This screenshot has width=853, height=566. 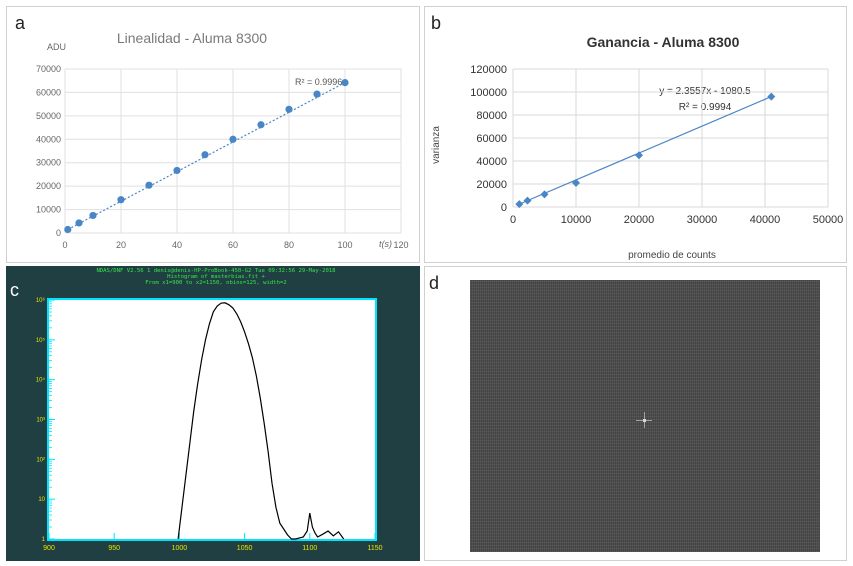 What do you see at coordinates (114, 548) in the screenshot?
I see `x-tick-label: 950` at bounding box center [114, 548].